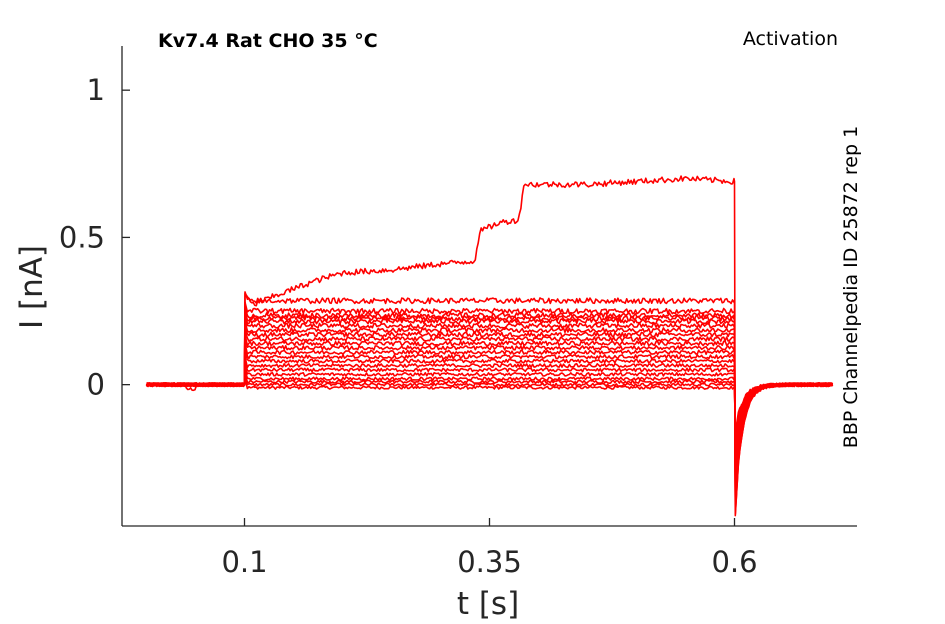 The height and width of the screenshot is (624, 945). Describe the element at coordinates (82, 237) in the screenshot. I see `y-tick-label: 0.5` at that location.